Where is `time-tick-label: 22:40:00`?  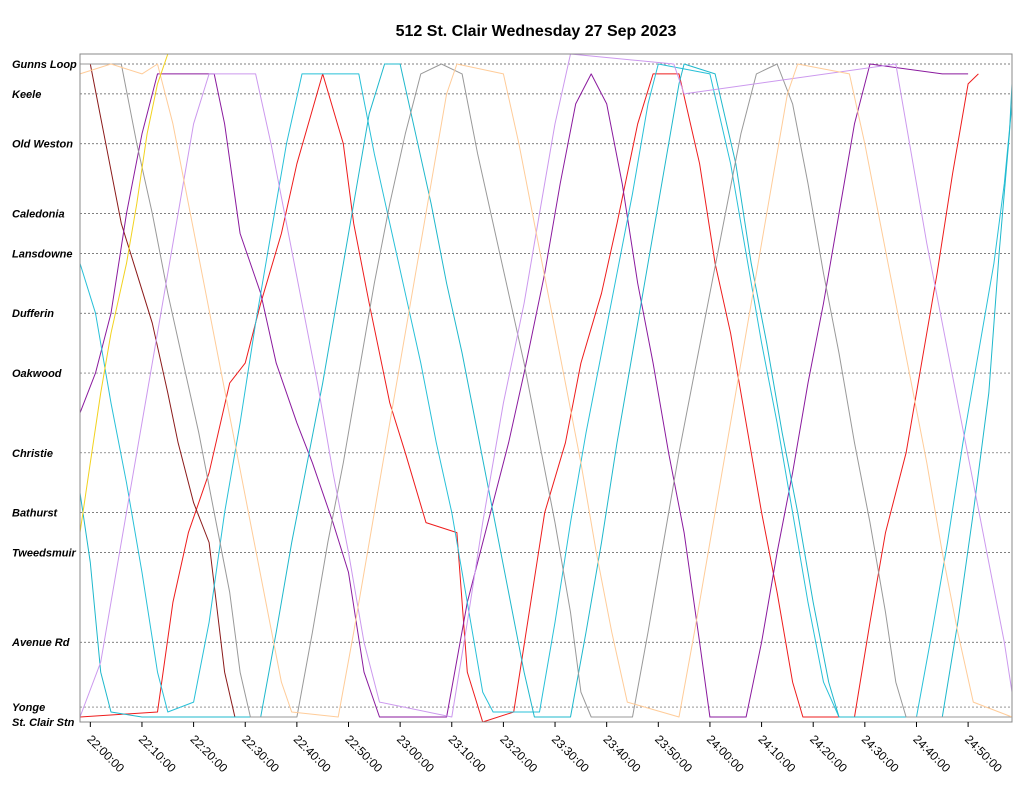 time-tick-label: 22:40:00 is located at coordinates (312, 753).